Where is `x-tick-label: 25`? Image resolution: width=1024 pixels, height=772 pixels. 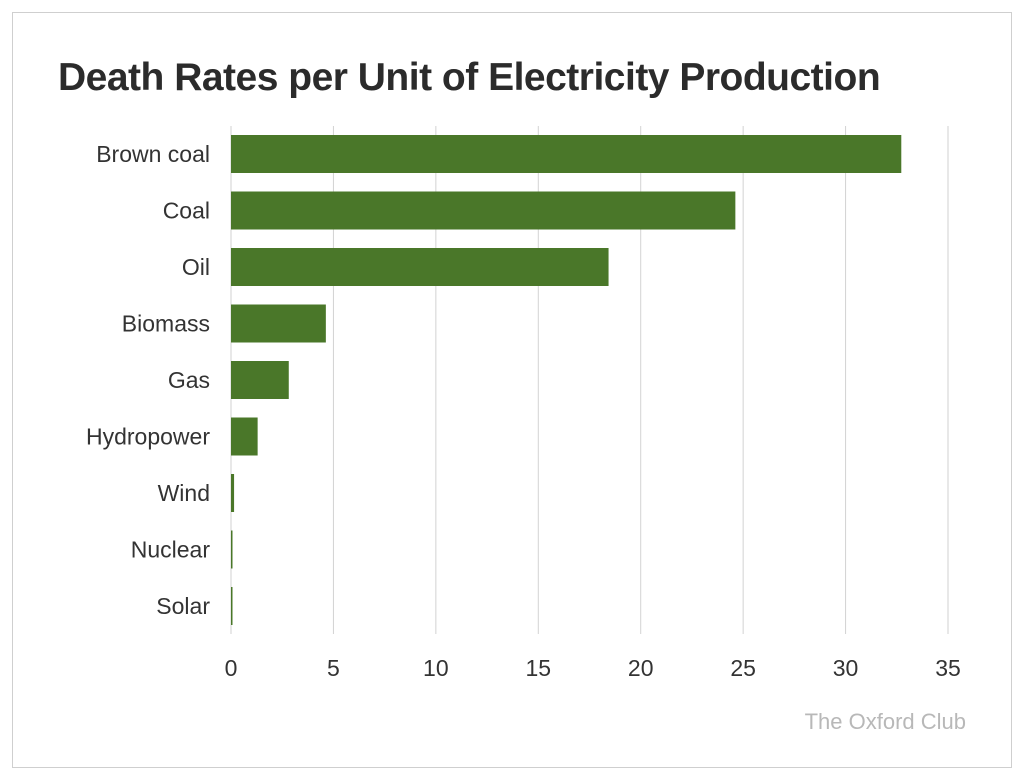 x-tick-label: 25 is located at coordinates (743, 668).